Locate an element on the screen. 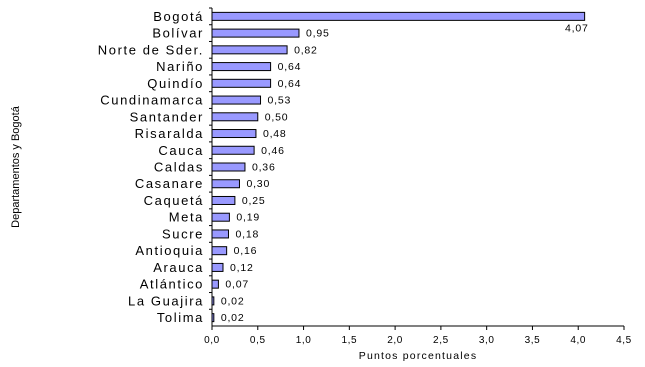 The image size is (645, 367). category-label: Arauca is located at coordinates (178, 267).